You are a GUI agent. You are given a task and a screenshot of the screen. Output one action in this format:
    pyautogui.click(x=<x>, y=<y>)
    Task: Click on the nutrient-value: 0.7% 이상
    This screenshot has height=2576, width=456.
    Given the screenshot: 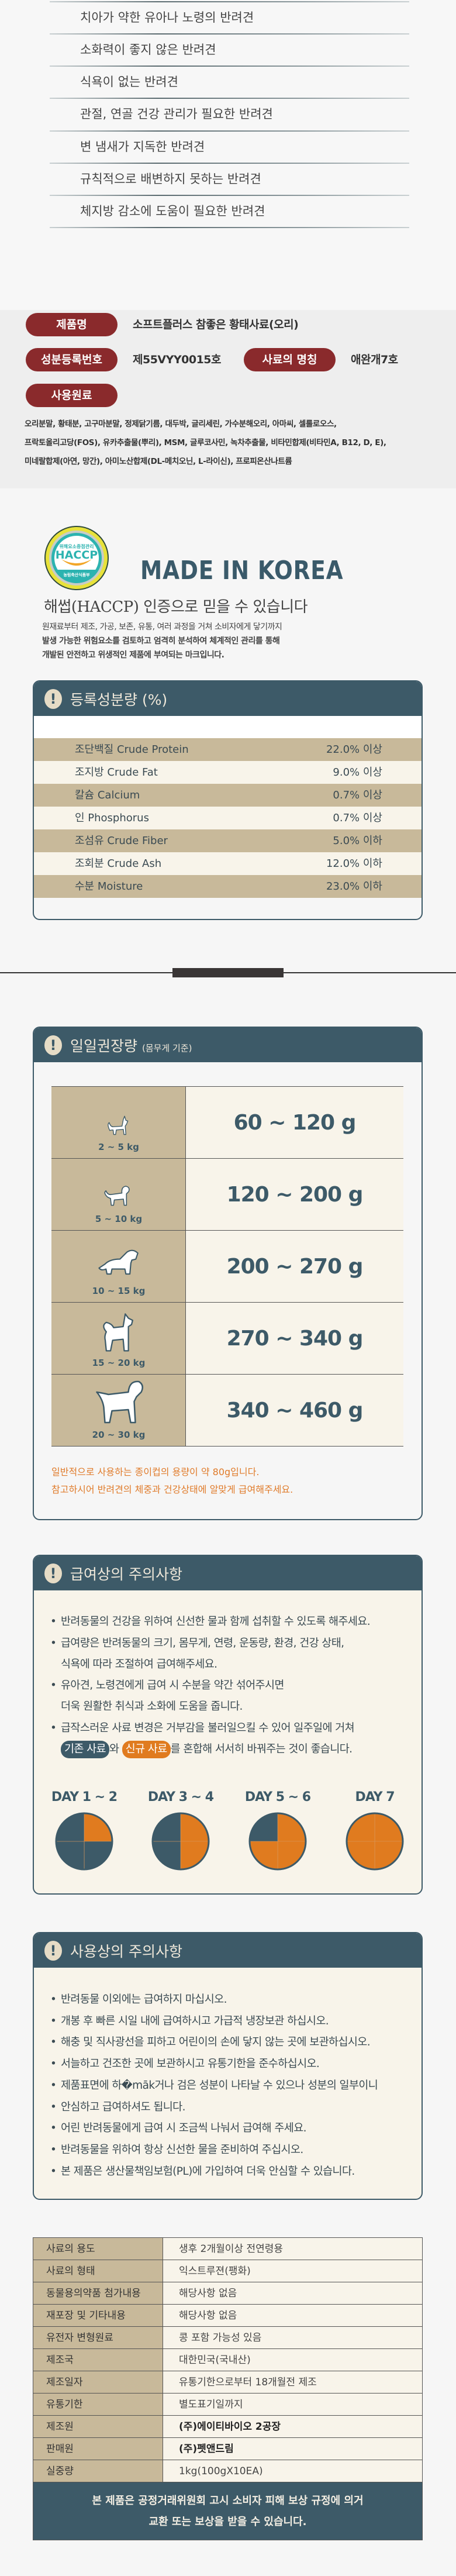 What is the action you would take?
    pyautogui.click(x=358, y=818)
    